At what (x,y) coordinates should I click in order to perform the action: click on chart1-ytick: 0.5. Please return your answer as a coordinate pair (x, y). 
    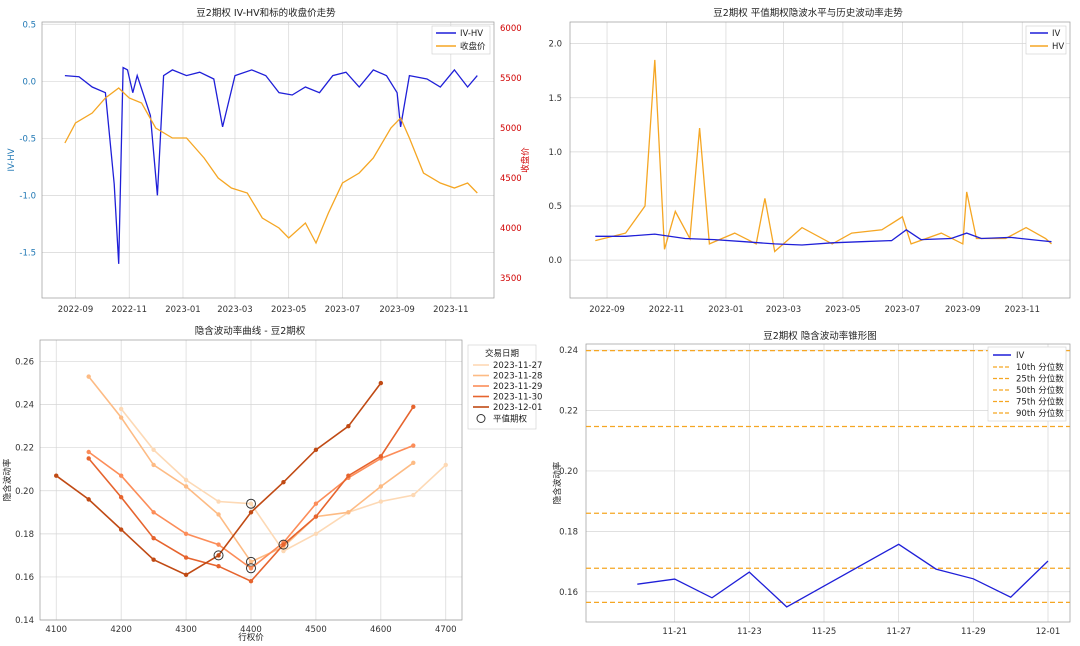
    Looking at the image, I should click on (29, 25).